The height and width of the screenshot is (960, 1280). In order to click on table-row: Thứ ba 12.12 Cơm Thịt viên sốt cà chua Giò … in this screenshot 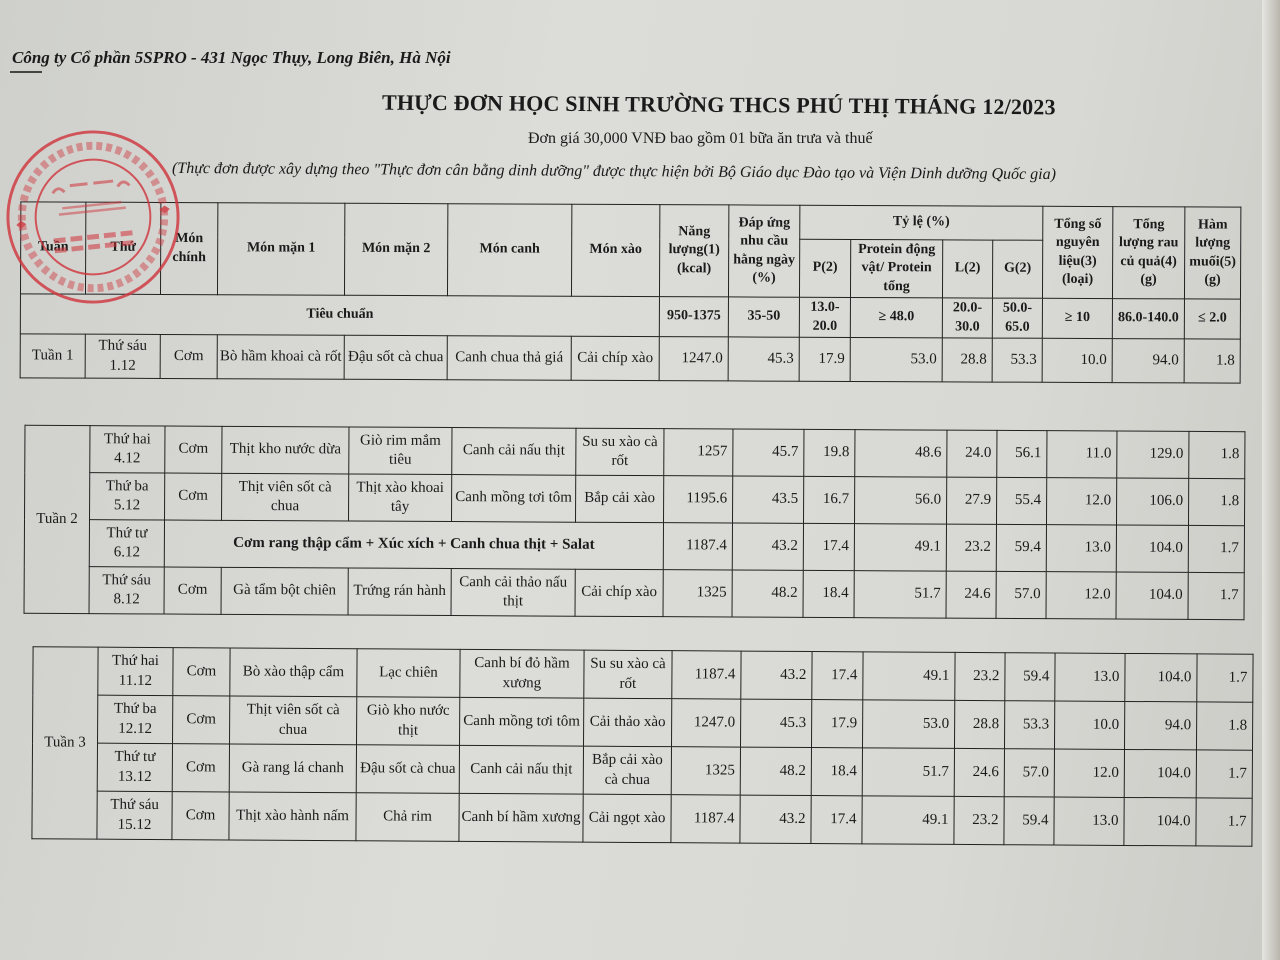, I will do `click(643, 723)`.